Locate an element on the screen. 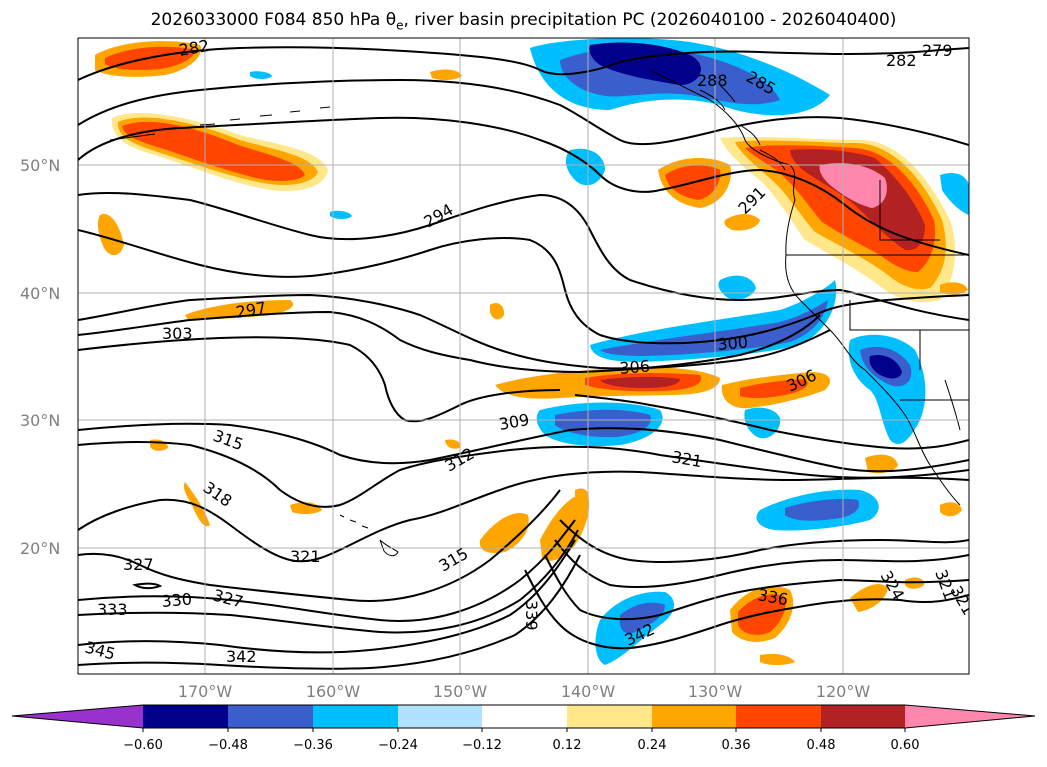 The width and height of the screenshot is (1047, 767). lon-label: 170°W is located at coordinates (205, 691).